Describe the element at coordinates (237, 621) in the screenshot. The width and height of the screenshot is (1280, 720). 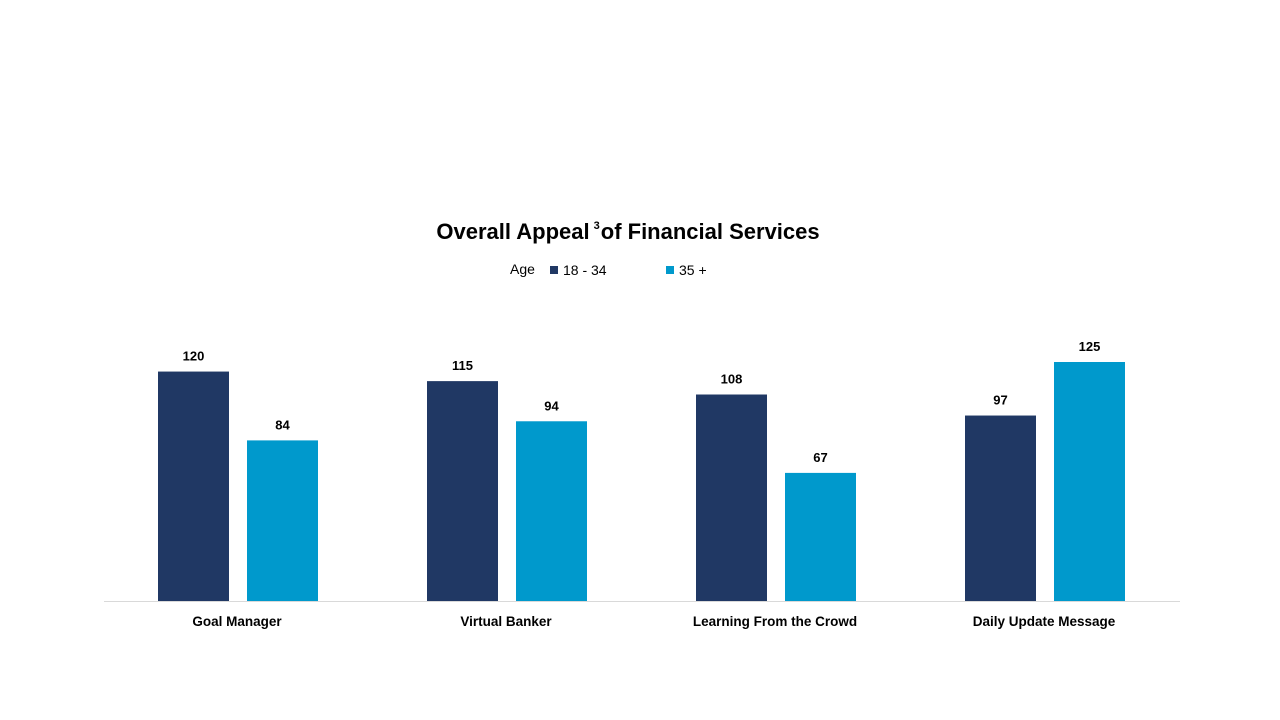
I see `category-label: Goal Manager` at that location.